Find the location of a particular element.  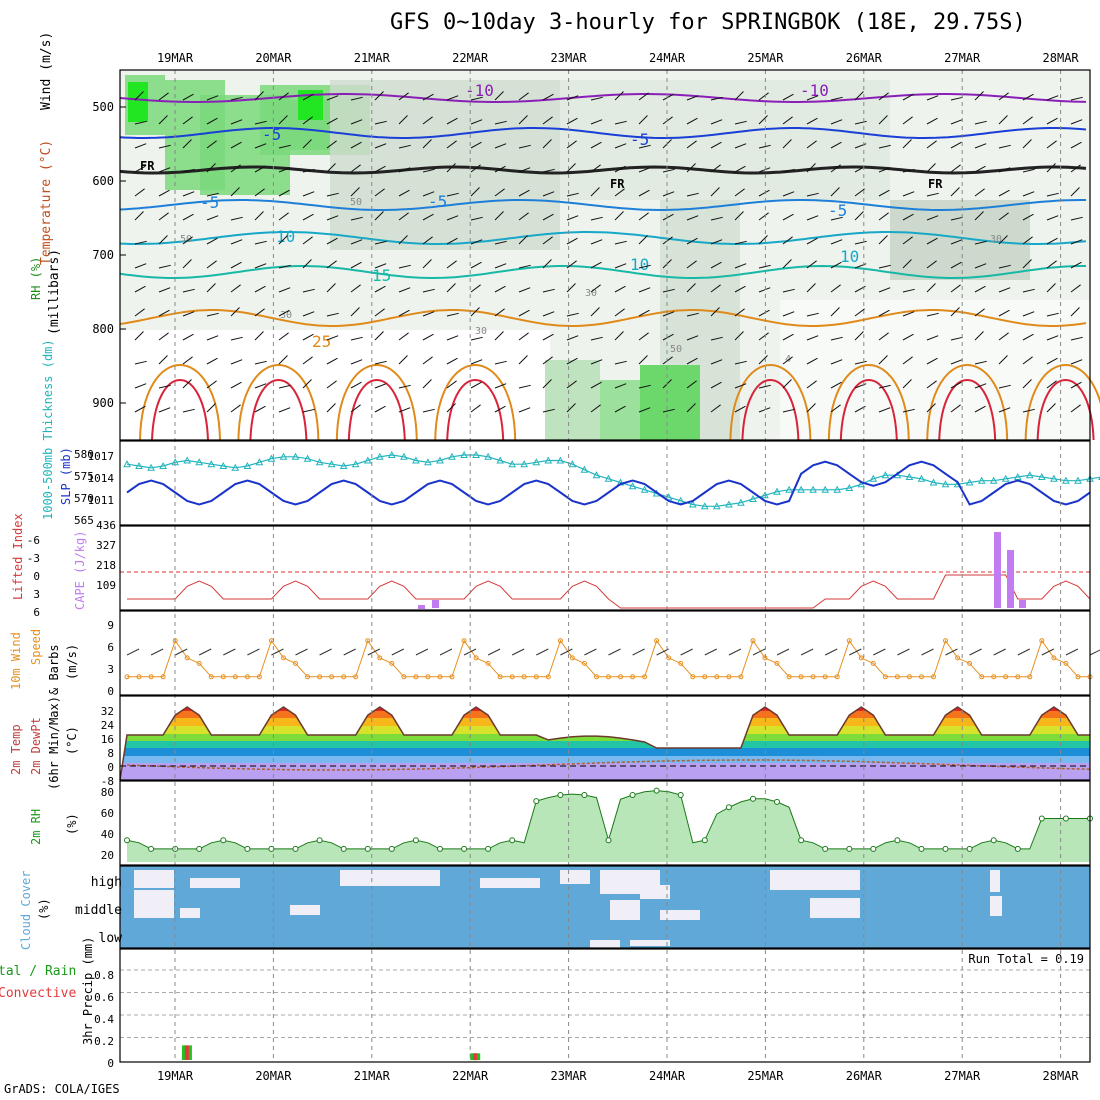

temp-tick-label: -8 is located at coordinates (107, 781).